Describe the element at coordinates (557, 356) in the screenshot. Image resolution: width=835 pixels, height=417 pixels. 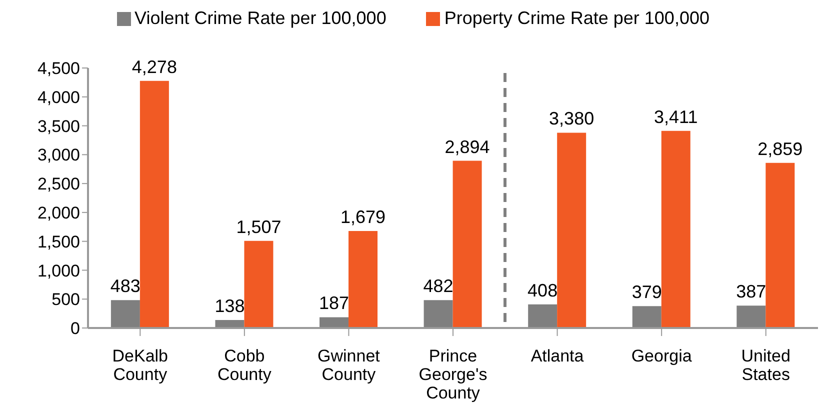
I see `x-tick-label: Atlanta` at that location.